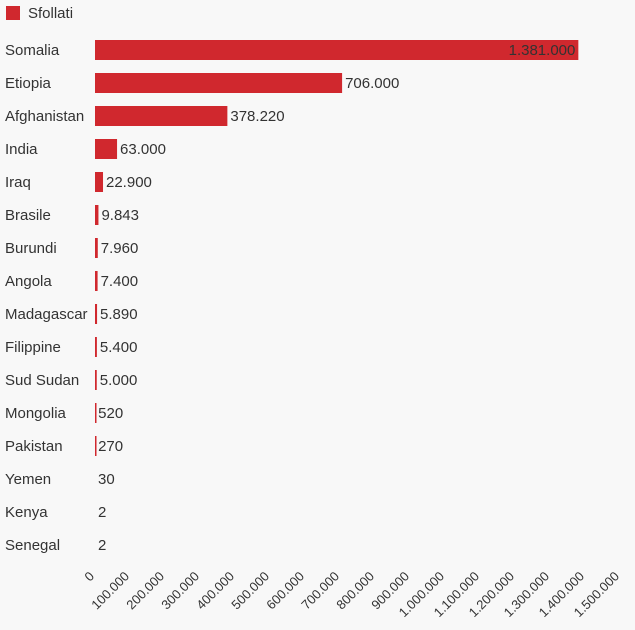 This screenshot has height=630, width=635. What do you see at coordinates (120, 248) in the screenshot?
I see `value-label: 7.960` at bounding box center [120, 248].